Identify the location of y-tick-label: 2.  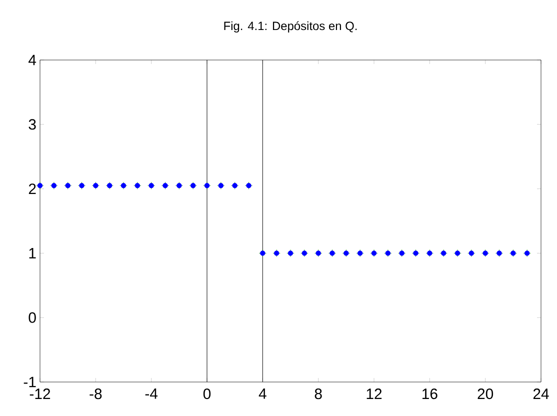
(32, 189).